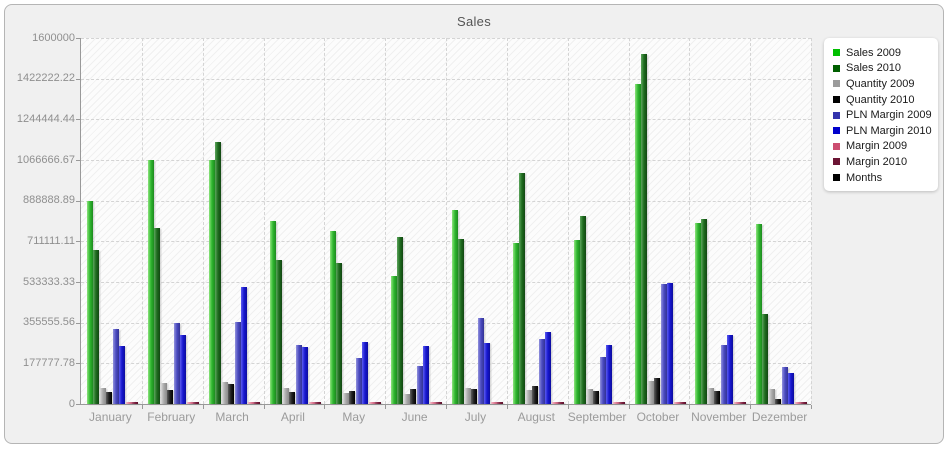 This screenshot has height=450, width=950. I want to click on y-tick, so click(78, 120).